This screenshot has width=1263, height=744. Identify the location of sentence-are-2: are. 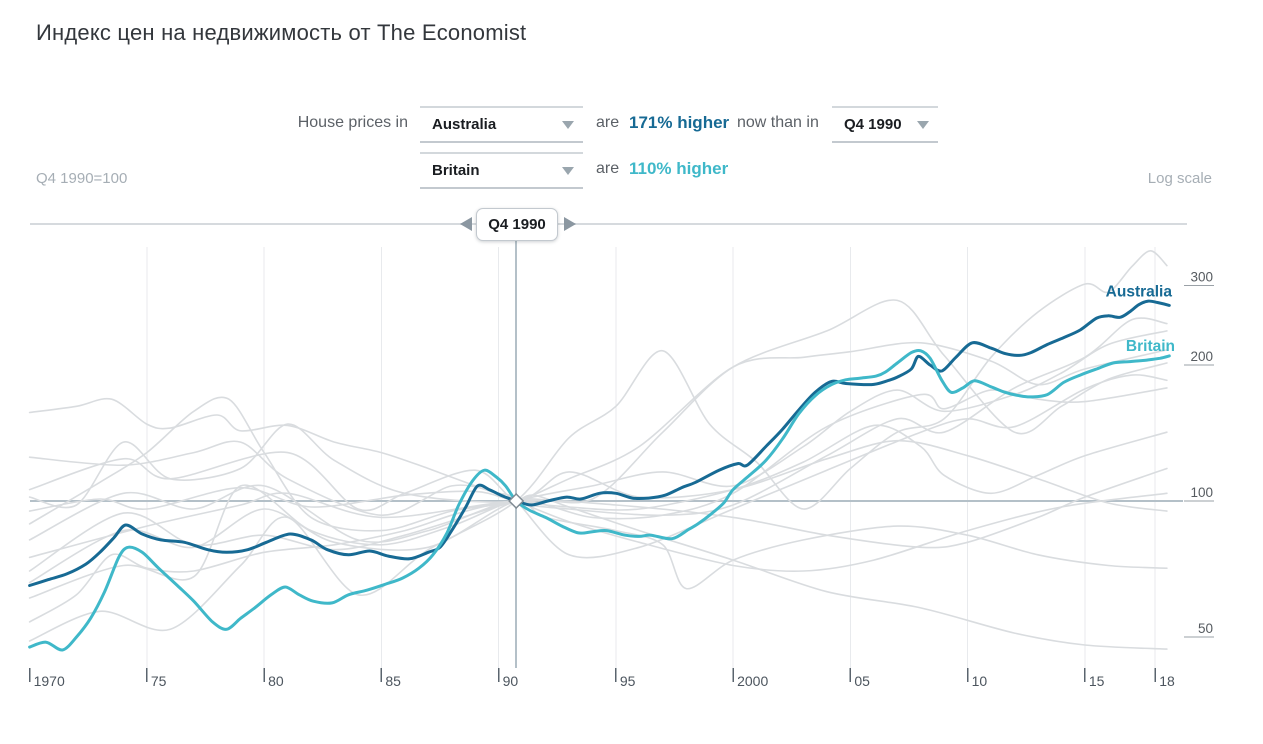
(608, 168).